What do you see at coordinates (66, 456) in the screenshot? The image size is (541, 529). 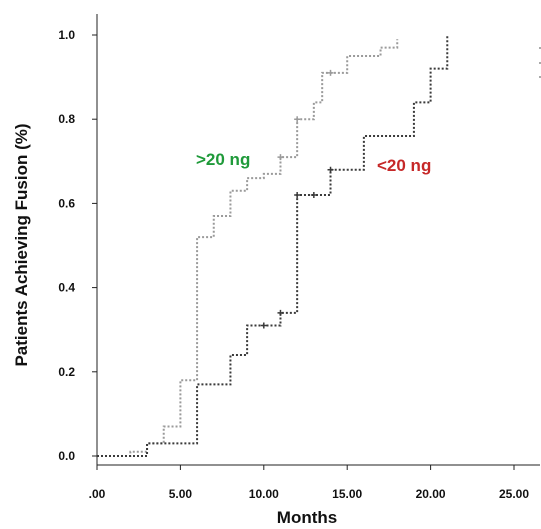 I see `y-tick-label: 0.0` at bounding box center [66, 456].